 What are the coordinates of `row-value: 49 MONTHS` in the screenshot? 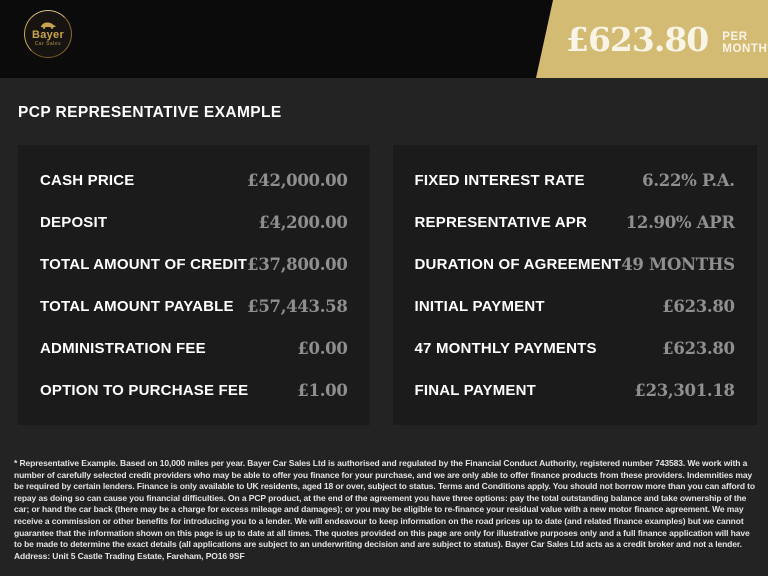 It's located at (678, 264).